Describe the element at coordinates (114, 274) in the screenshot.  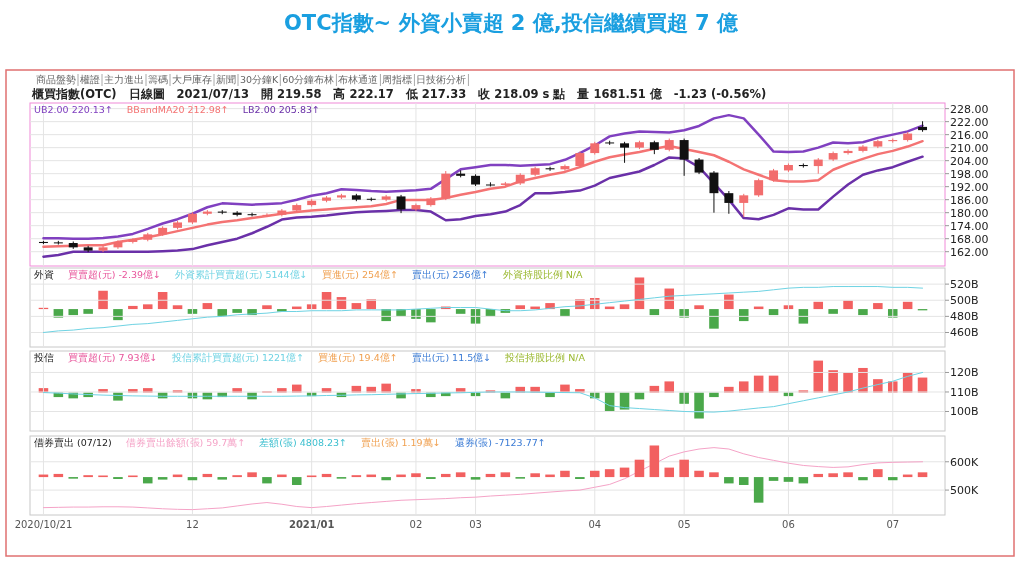
I see `series-label: 買賣超(元) -2.39億↓` at that location.